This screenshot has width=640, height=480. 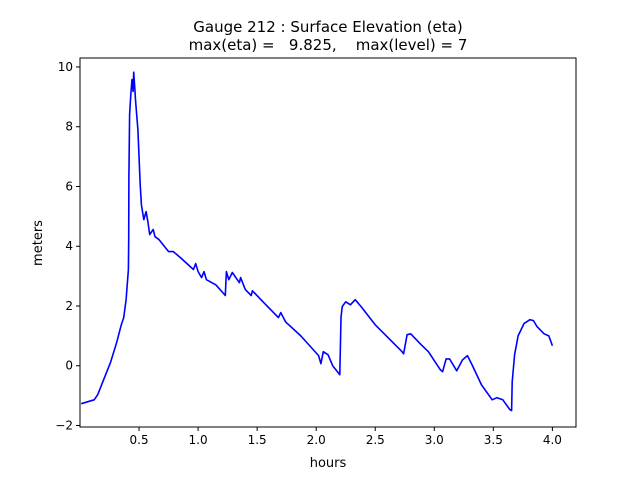 What do you see at coordinates (552, 440) in the screenshot?
I see `x-tick-label: 4.0` at bounding box center [552, 440].